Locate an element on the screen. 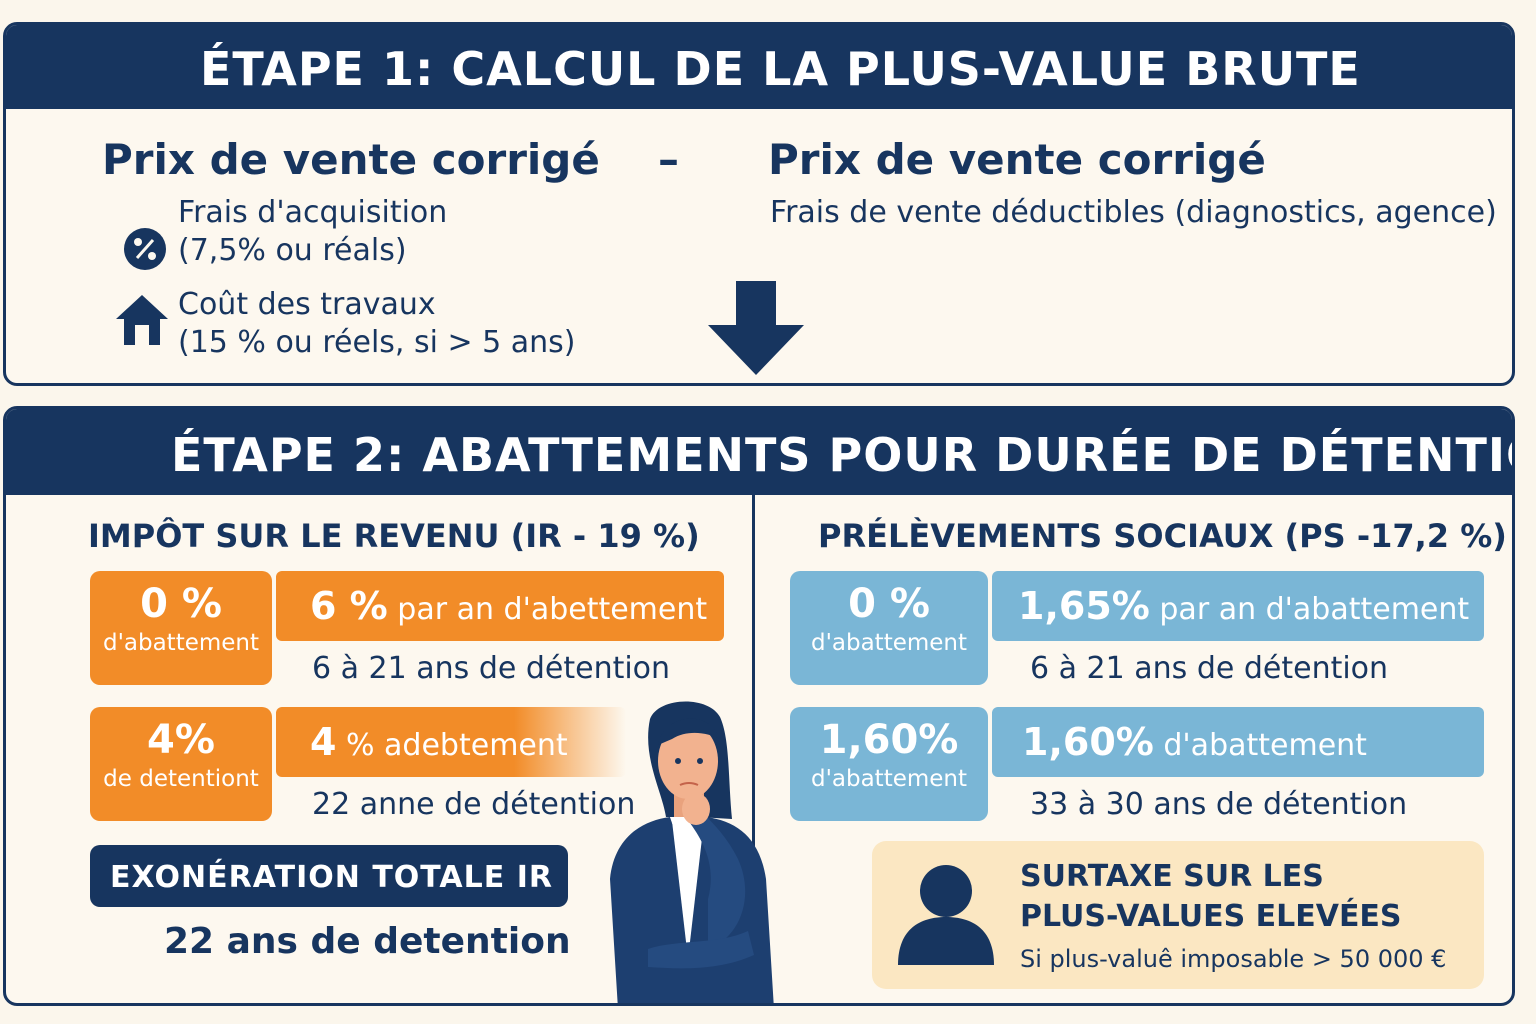  user-icon is located at coordinates (946, 916).